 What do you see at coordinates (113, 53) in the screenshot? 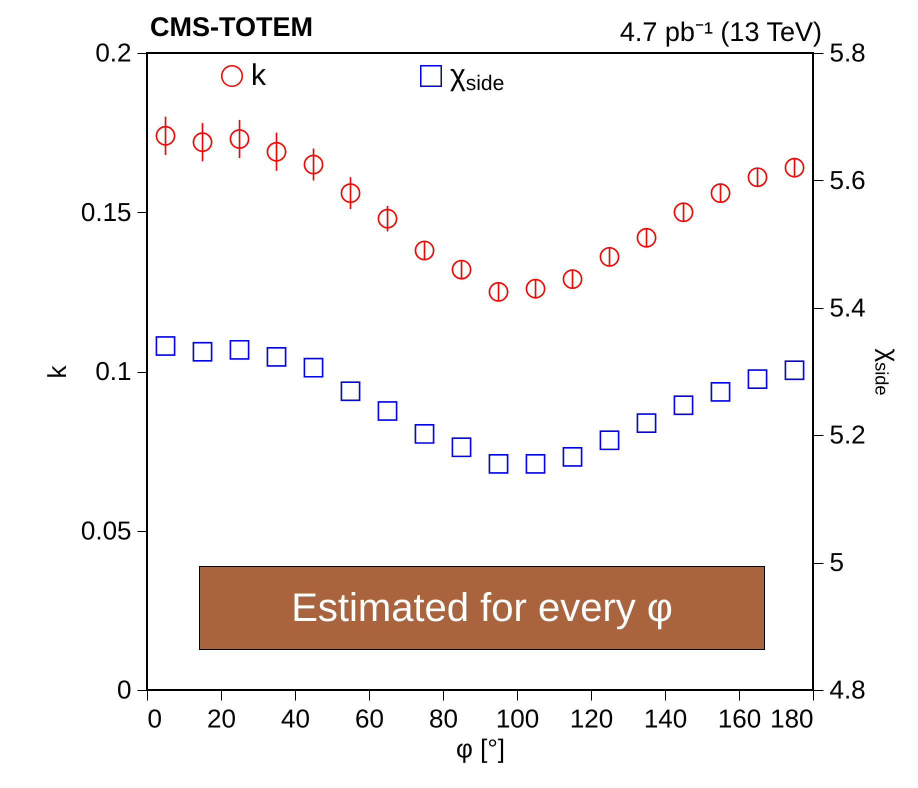
I see `y-tick-label: 0.2` at bounding box center [113, 53].